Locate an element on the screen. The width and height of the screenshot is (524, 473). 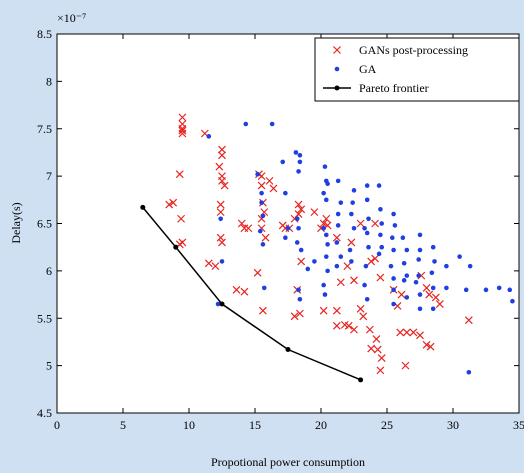
x-tick-label: 15 is located at coordinates (255, 425).